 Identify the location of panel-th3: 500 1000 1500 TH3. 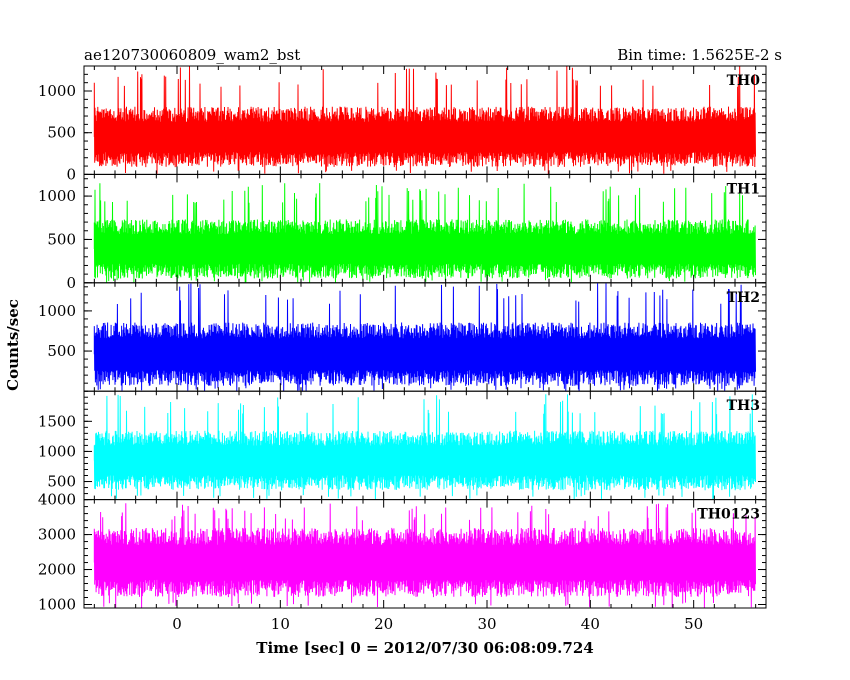
(402, 445).